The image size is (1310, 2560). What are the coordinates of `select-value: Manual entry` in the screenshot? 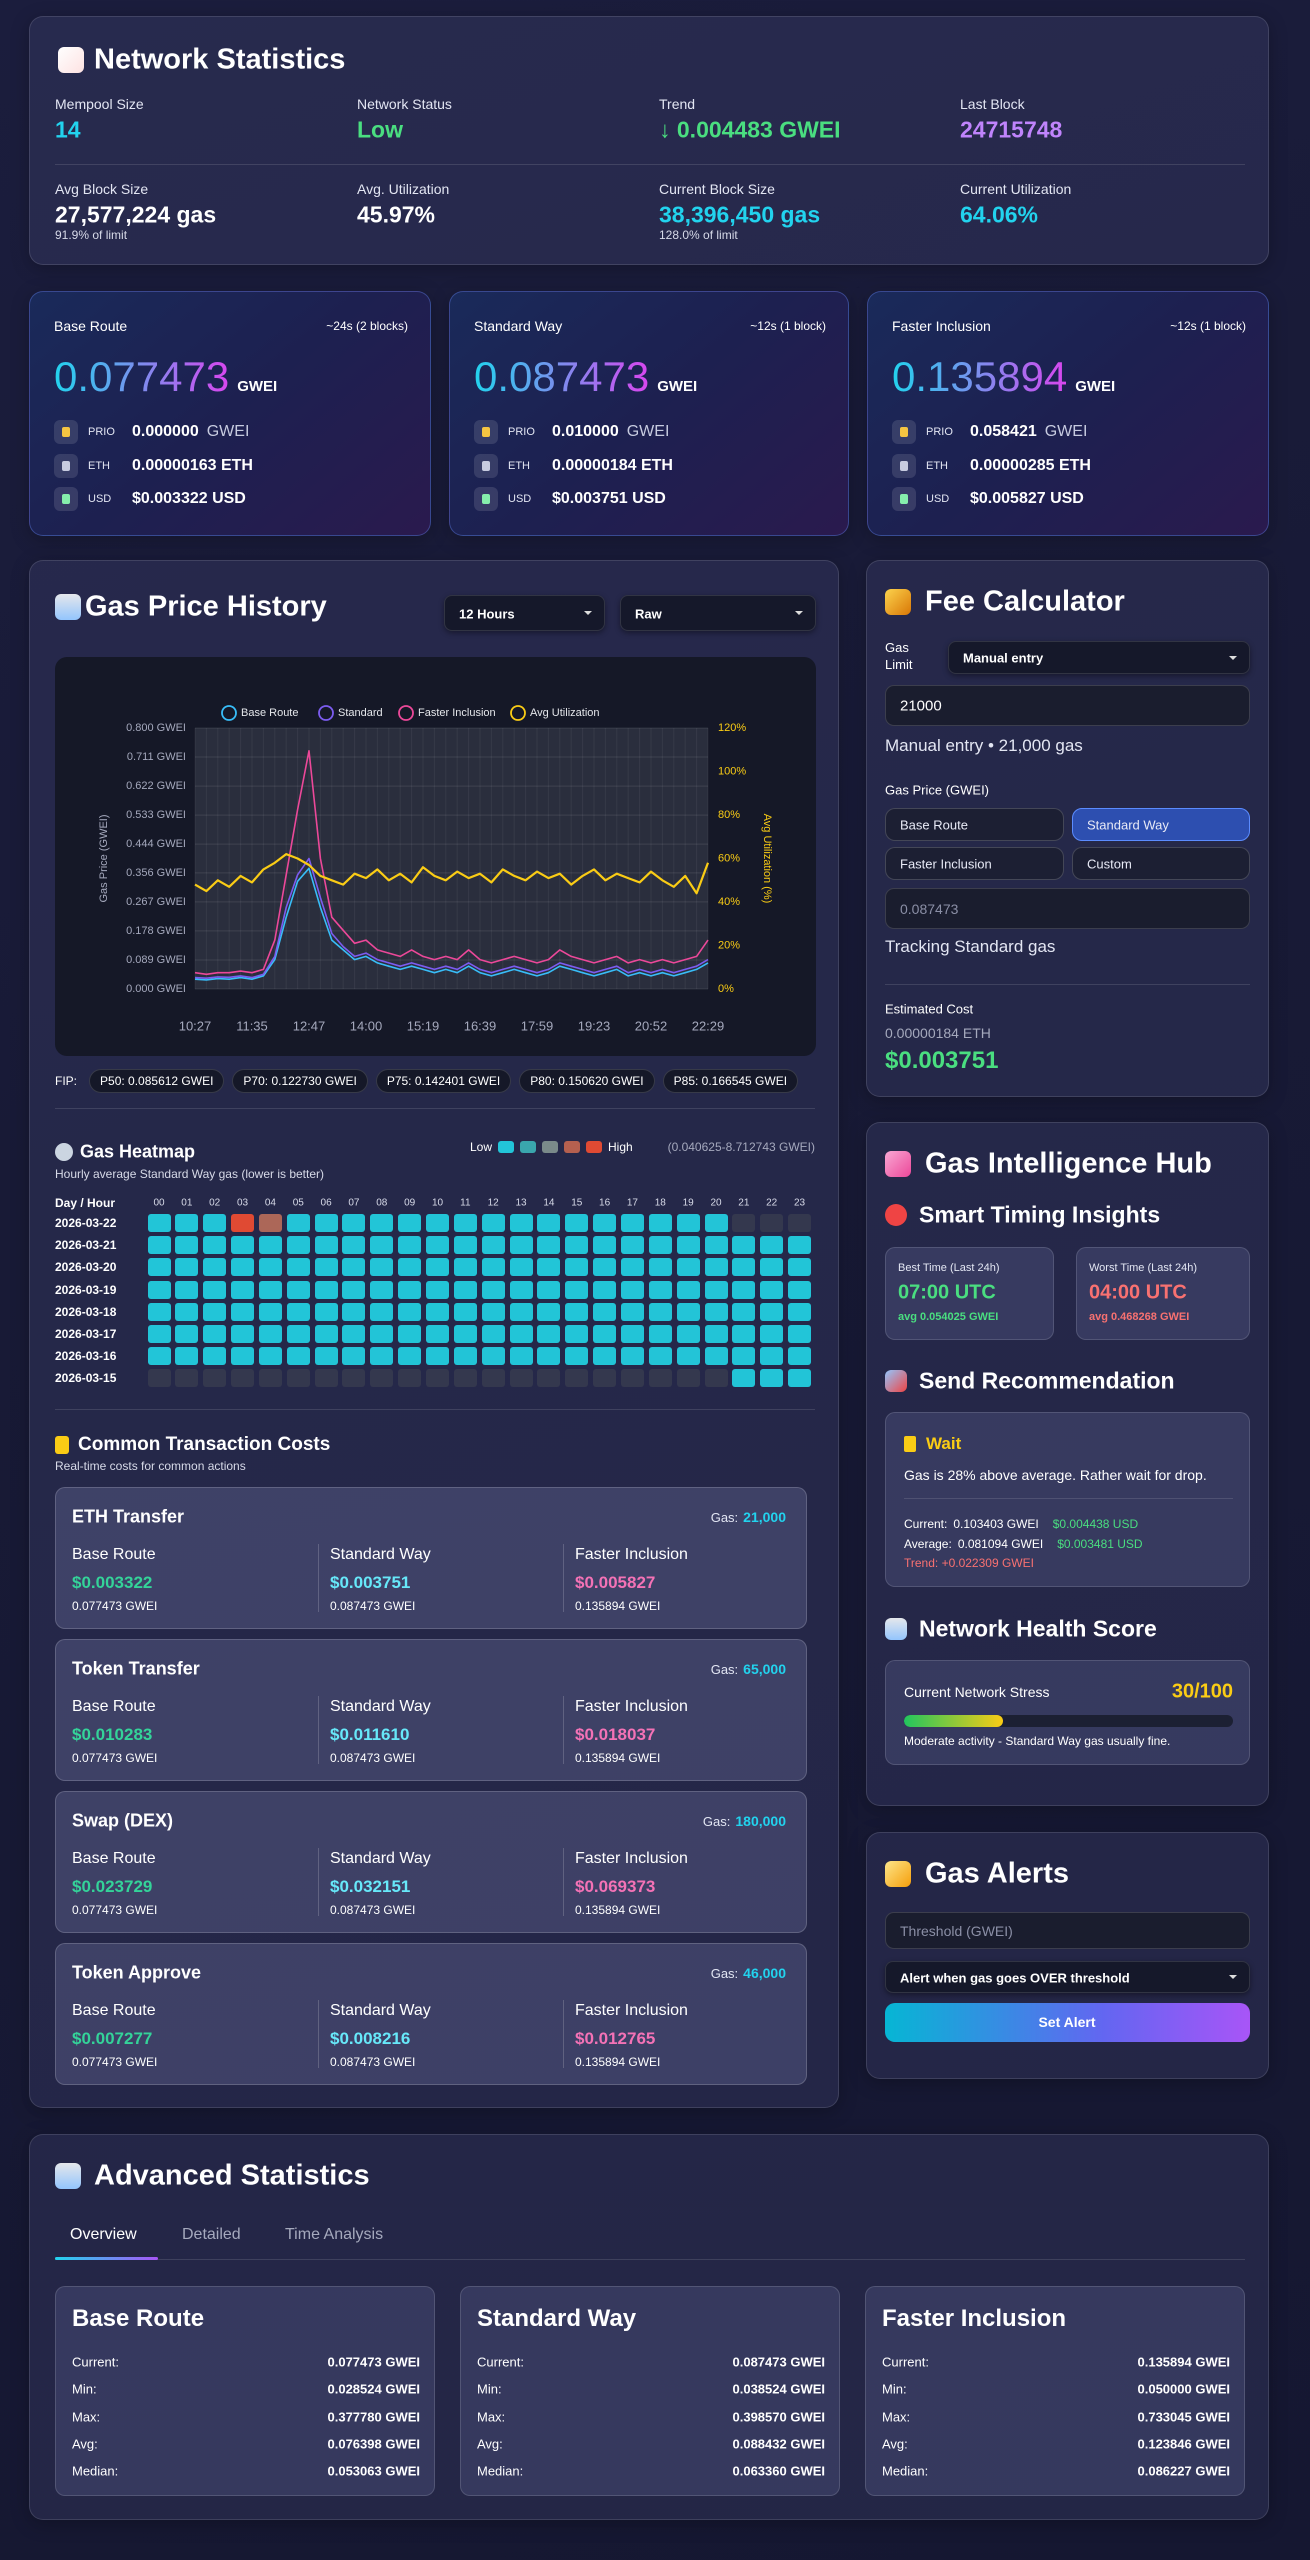 It's located at (1003, 658).